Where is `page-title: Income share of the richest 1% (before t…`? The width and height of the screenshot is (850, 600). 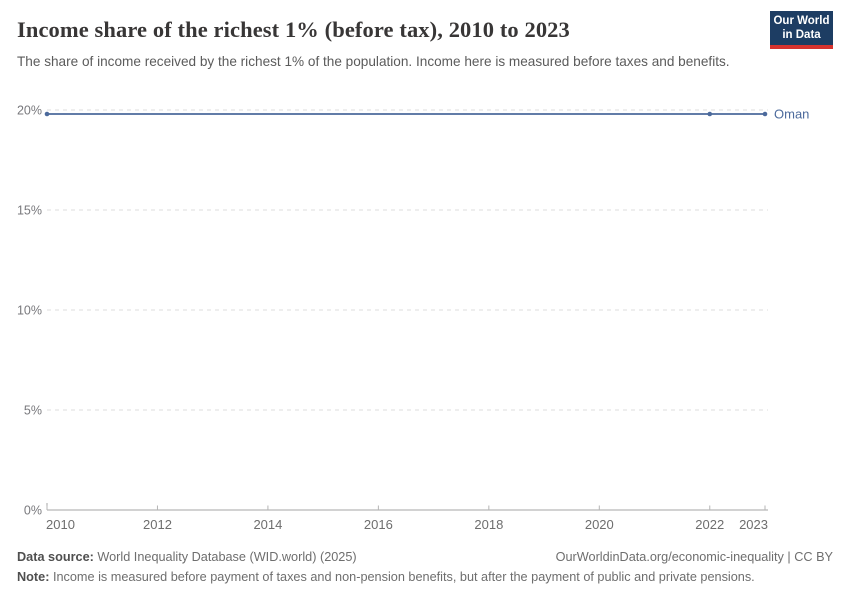 page-title: Income share of the richest 1% (before t… is located at coordinates (293, 29).